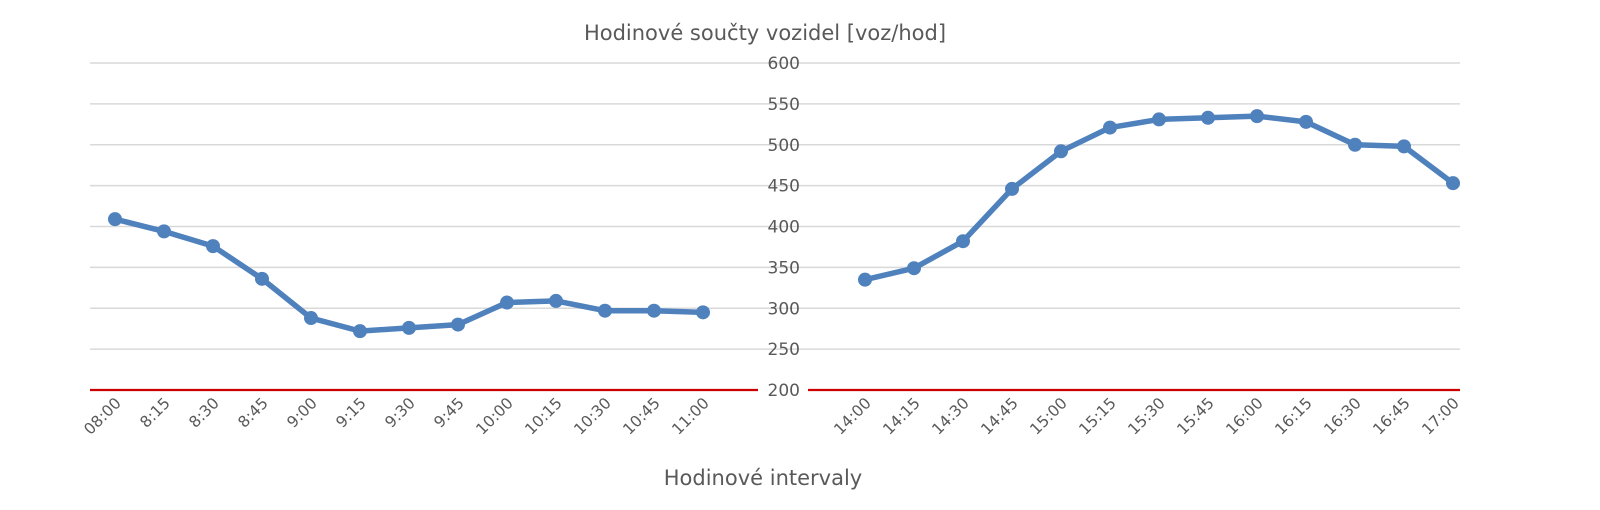  What do you see at coordinates (951, 416) in the screenshot?
I see `x-tick-label: 14:30` at bounding box center [951, 416].